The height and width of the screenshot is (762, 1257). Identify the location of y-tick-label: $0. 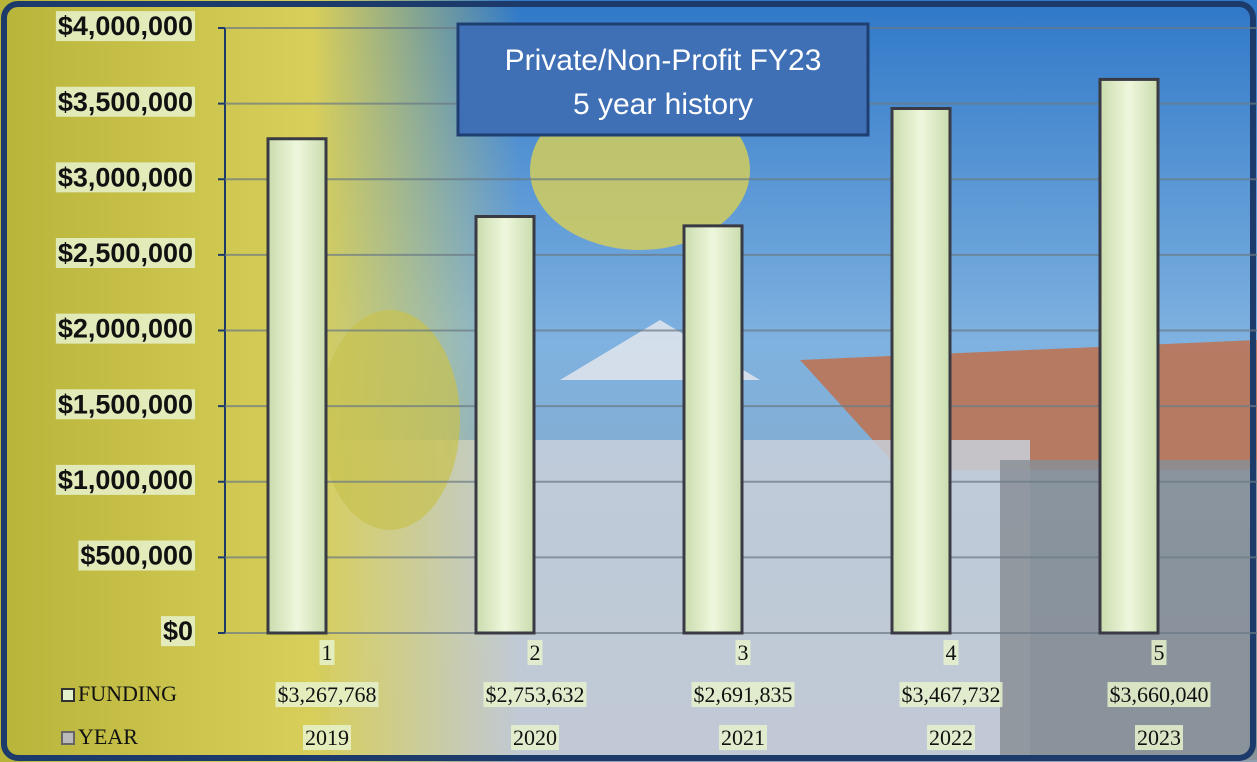
(178, 631).